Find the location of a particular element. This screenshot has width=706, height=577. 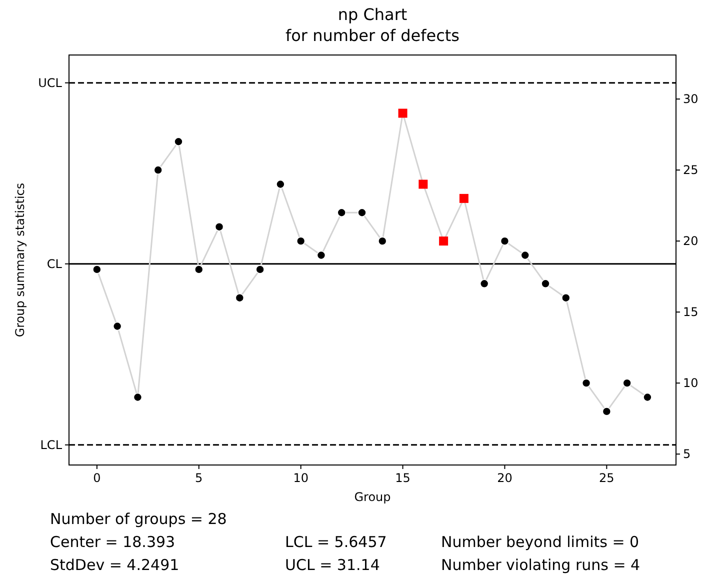

y-axis-title: Group summary statistics is located at coordinates (20, 260).